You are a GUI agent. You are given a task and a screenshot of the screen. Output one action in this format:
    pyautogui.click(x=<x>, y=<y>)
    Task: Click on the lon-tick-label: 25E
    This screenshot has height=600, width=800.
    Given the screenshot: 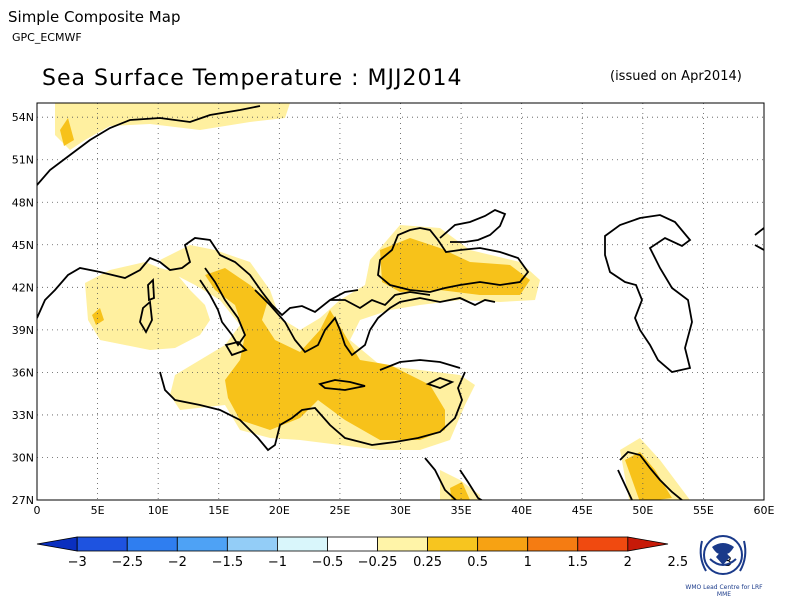 What is the action you would take?
    pyautogui.click(x=339, y=510)
    